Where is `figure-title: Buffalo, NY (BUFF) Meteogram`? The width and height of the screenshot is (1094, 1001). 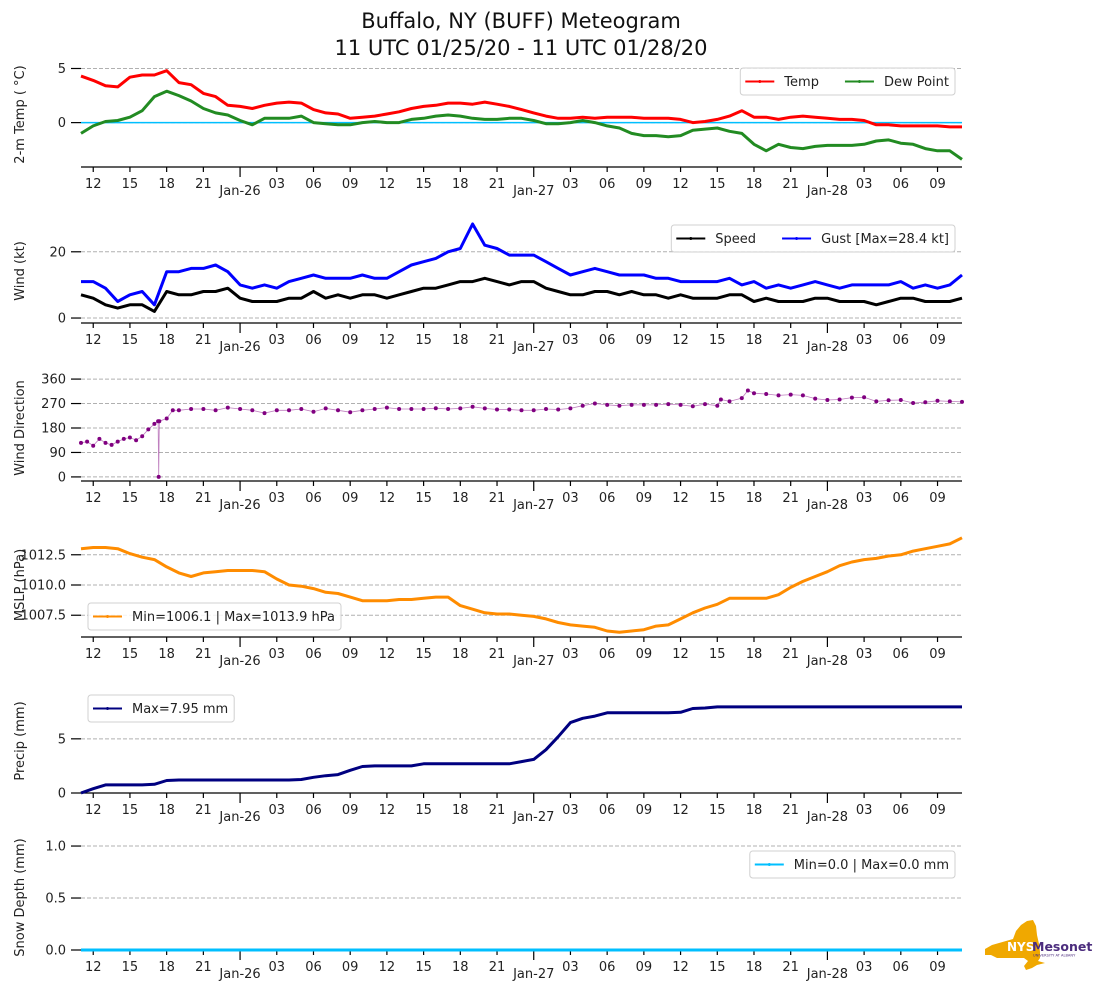 figure-title: Buffalo, NY (BUFF) Meteogram is located at coordinates (521, 21).